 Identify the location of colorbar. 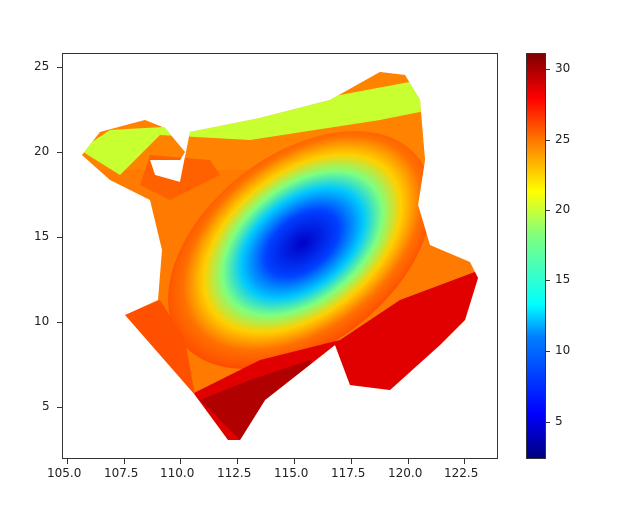
(536, 256).